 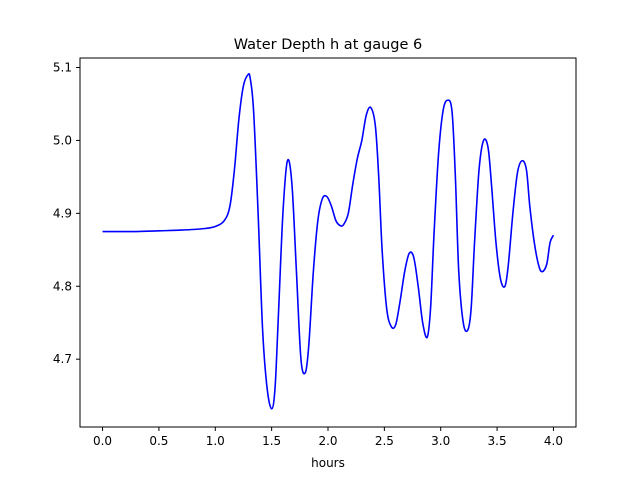 What do you see at coordinates (328, 463) in the screenshot?
I see `x-axis-label: hours` at bounding box center [328, 463].